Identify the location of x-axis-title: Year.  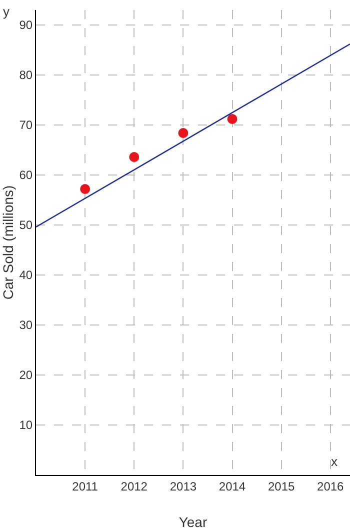
(193, 522).